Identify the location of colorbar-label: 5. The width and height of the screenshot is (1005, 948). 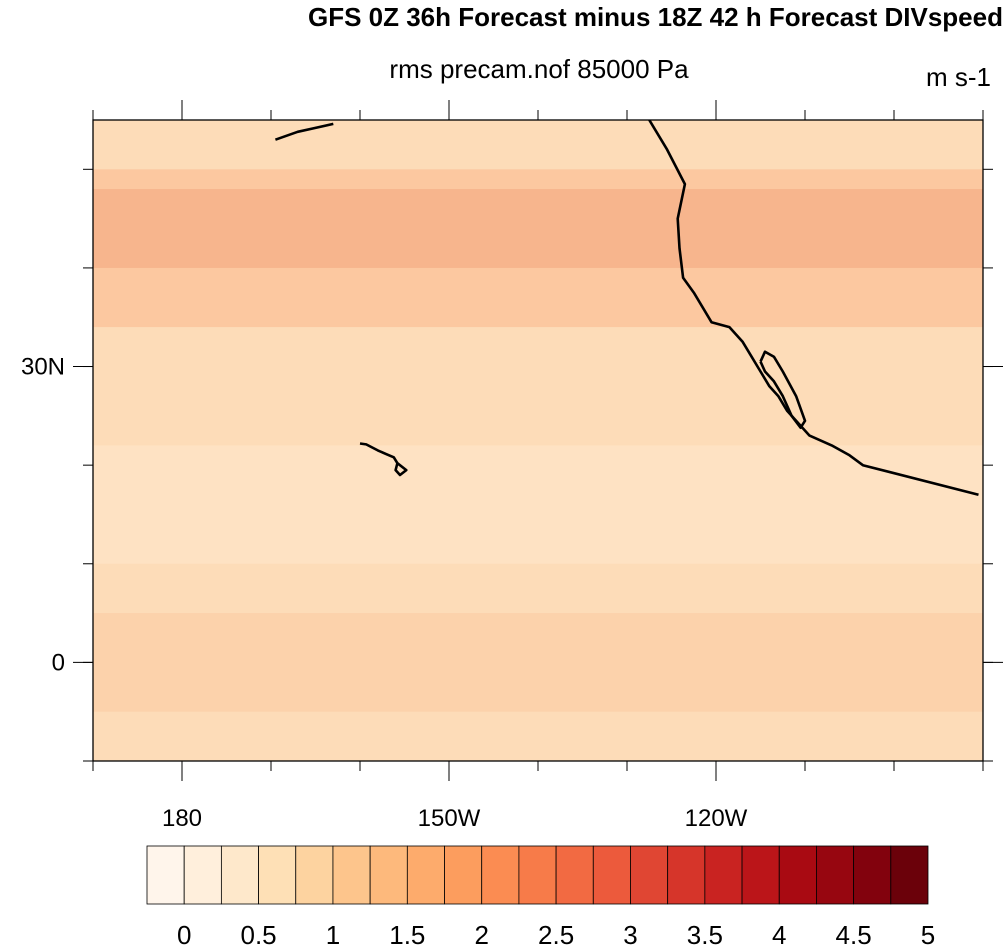
(928, 934).